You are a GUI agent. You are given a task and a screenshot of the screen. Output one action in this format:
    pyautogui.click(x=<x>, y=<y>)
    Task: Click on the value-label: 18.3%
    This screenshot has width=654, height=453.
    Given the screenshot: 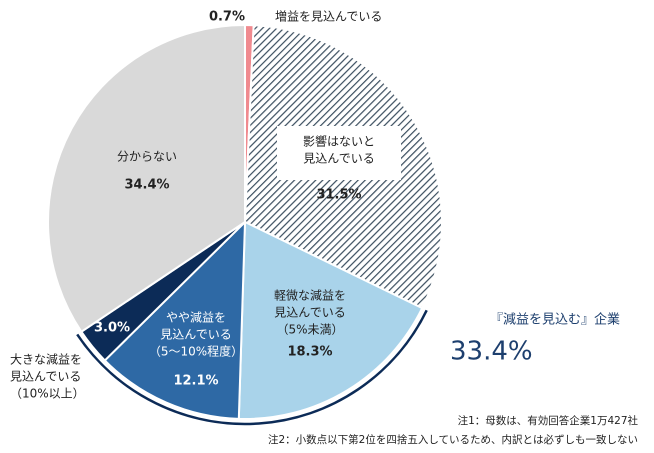 What is the action you would take?
    pyautogui.click(x=309, y=352)
    